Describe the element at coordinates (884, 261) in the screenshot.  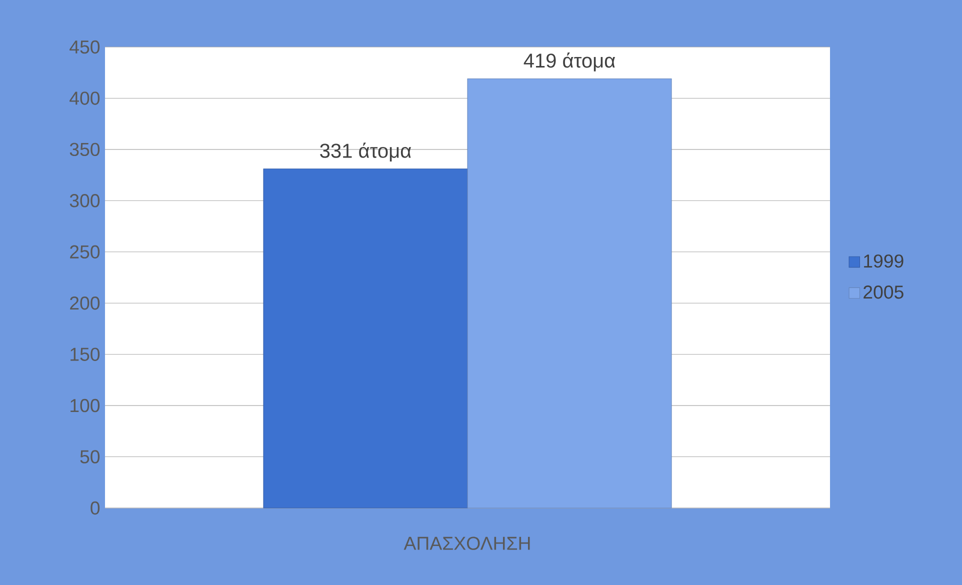
I see `legend-label: 1999` at that location.